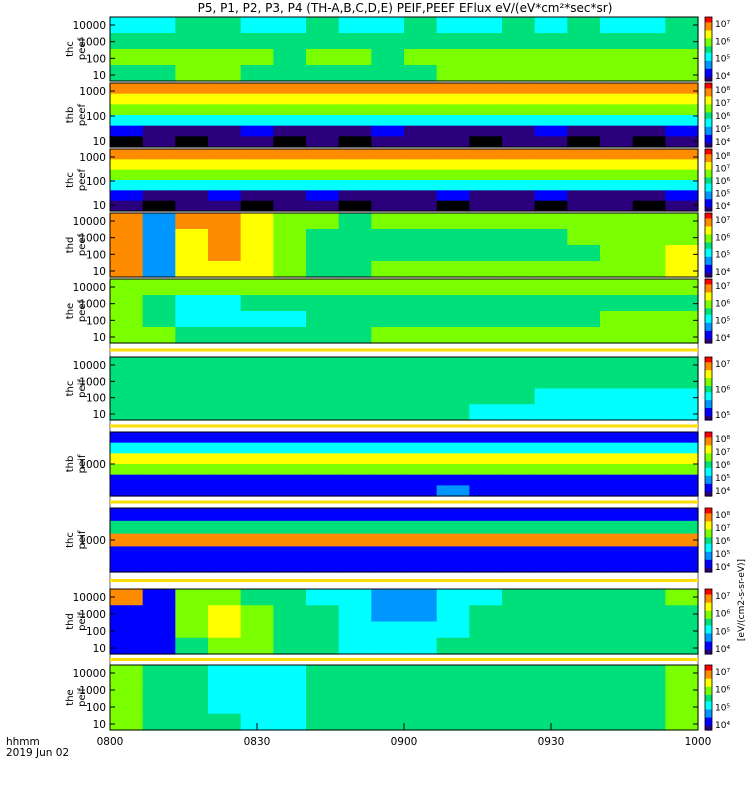 The height and width of the screenshot is (800, 750). I want to click on panel-ytick-label-8-1: 100, so click(96, 632).